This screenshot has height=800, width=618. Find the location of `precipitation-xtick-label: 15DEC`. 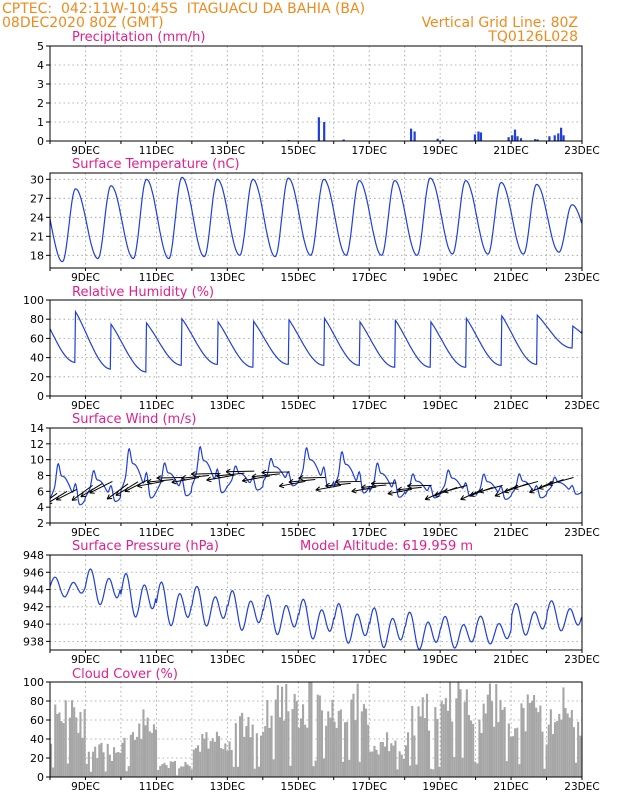

precipitation-xtick-label: 15DEC is located at coordinates (298, 151).